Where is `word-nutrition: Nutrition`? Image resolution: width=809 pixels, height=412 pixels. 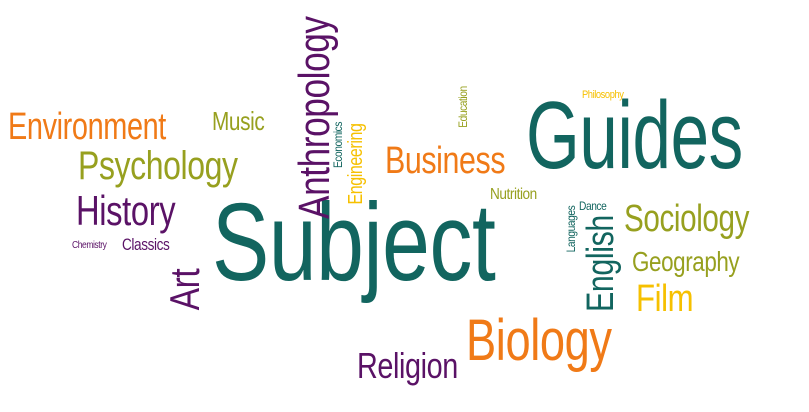
word-nutrition: Nutrition is located at coordinates (513, 194).